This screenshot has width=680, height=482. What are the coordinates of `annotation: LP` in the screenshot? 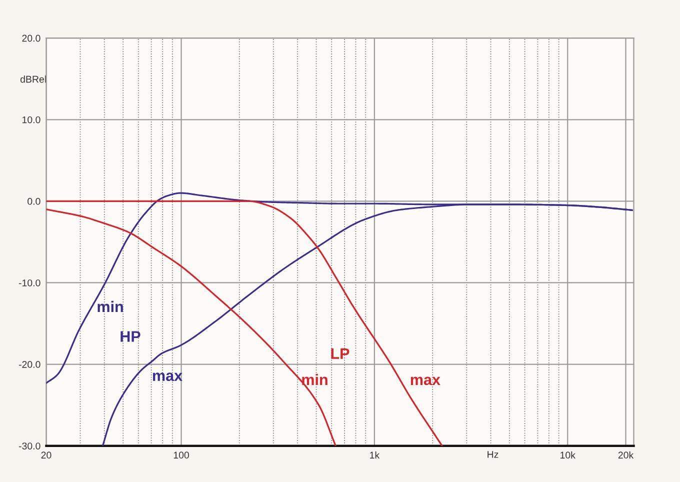 It's located at (340, 353).